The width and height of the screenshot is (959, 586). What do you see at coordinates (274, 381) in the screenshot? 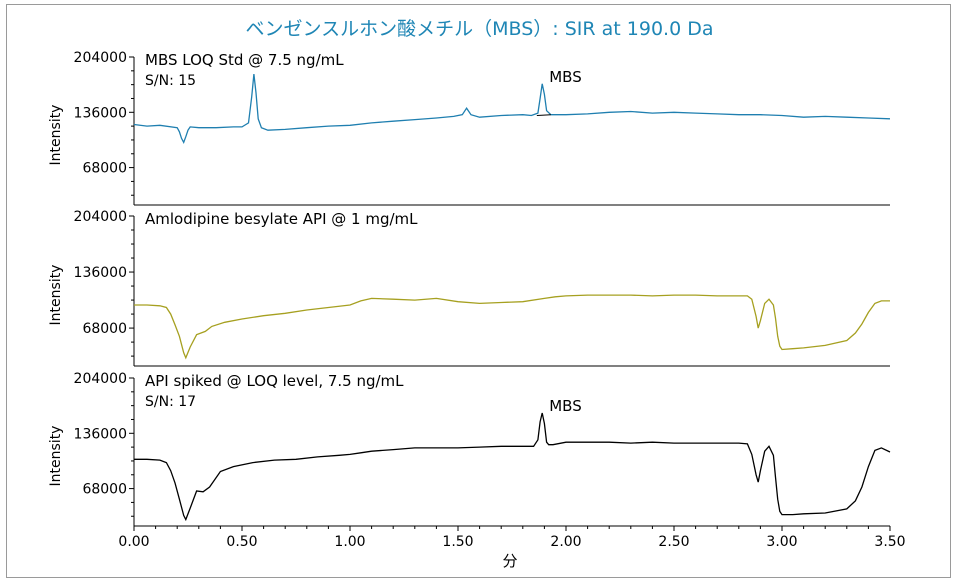
I see `panel-label: API spiked @ LOQ level, 7.5 ng/mL` at bounding box center [274, 381].